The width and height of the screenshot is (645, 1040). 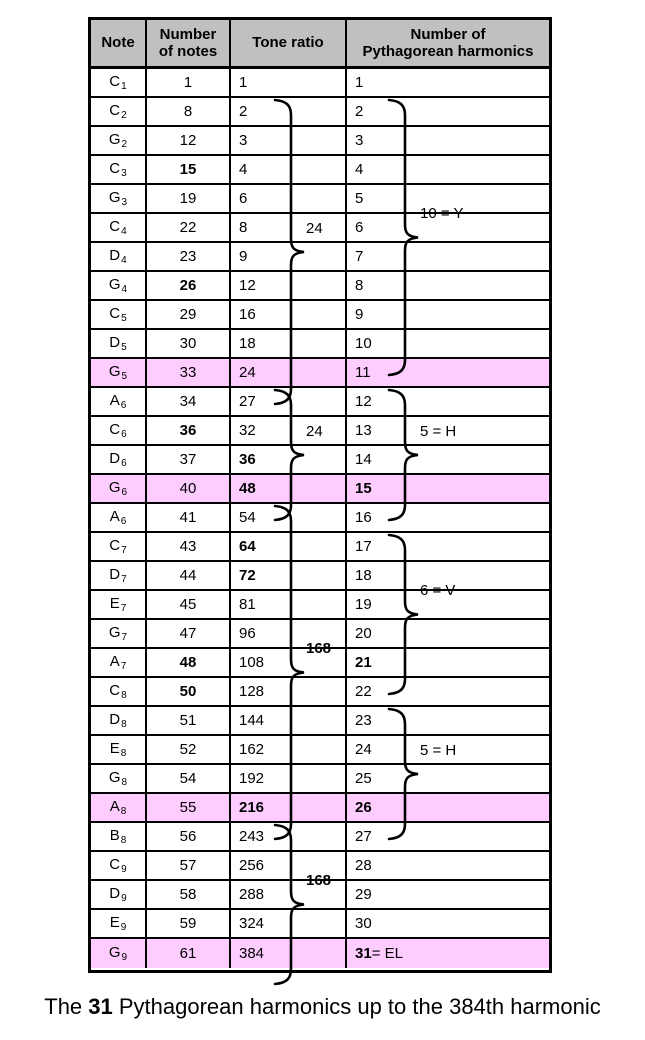 What do you see at coordinates (118, 198) in the screenshot?
I see `note-name: G3` at bounding box center [118, 198].